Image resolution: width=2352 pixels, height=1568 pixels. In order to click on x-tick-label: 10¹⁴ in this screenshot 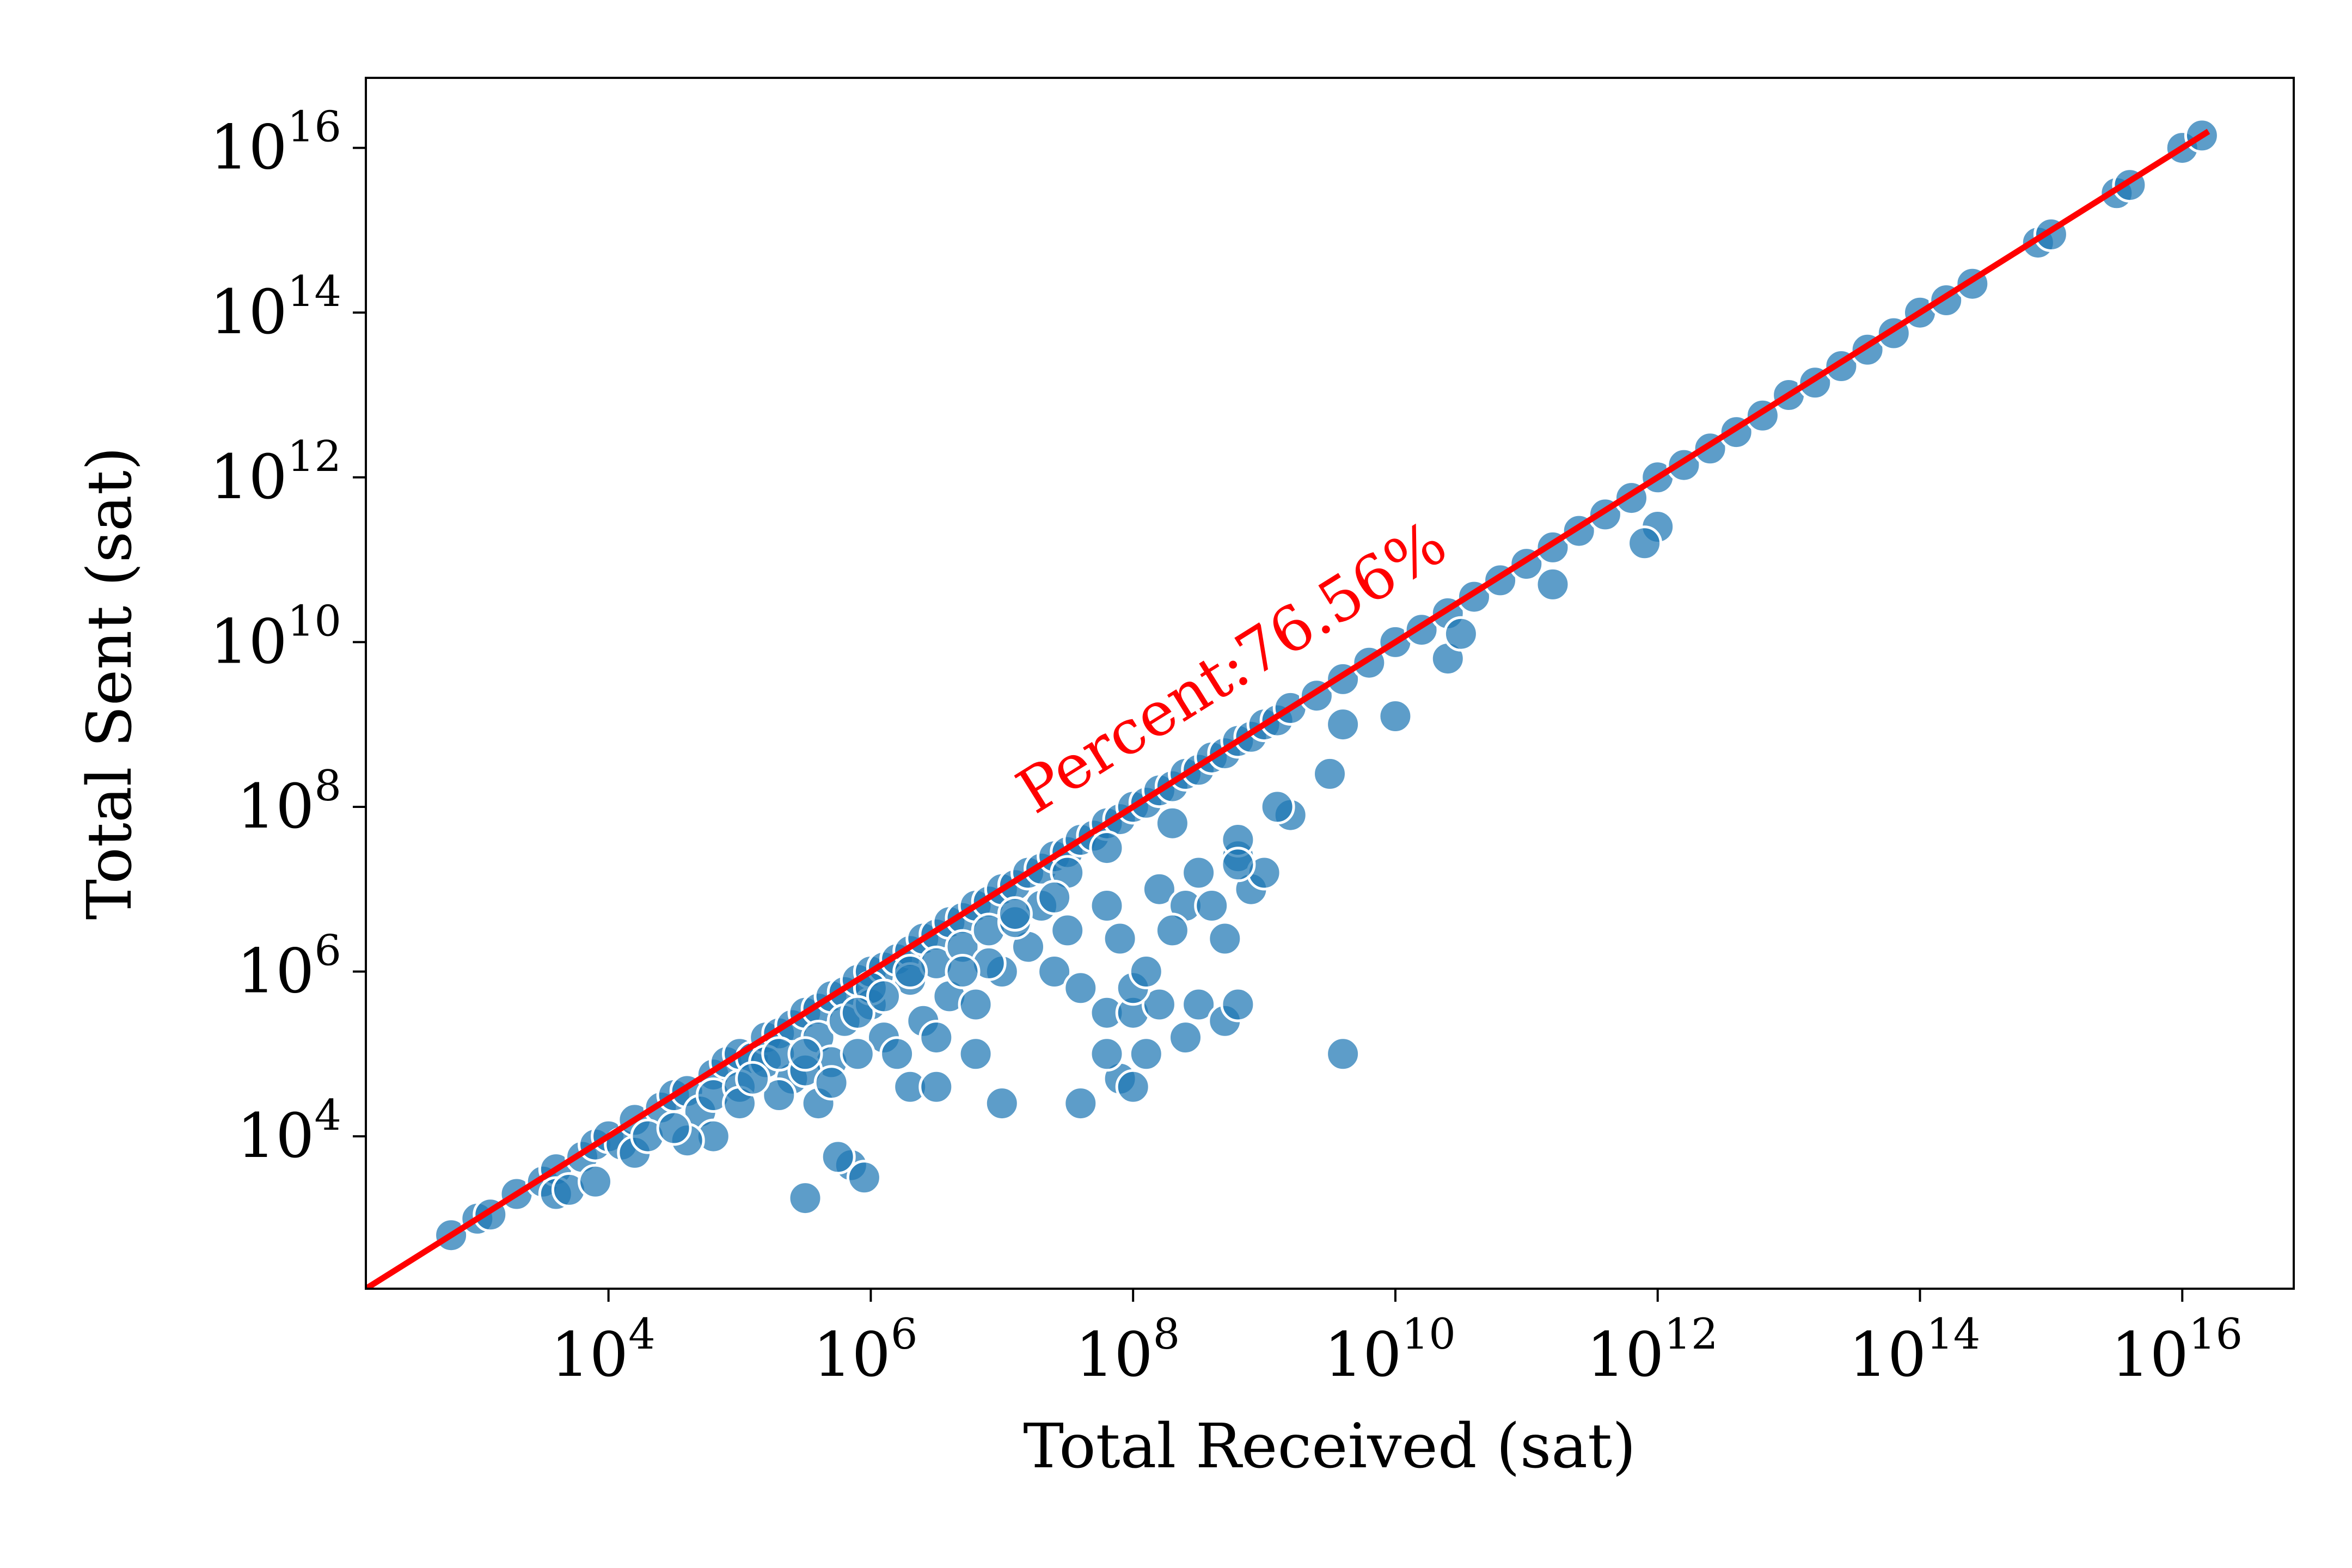, I will do `click(1915, 1350)`.